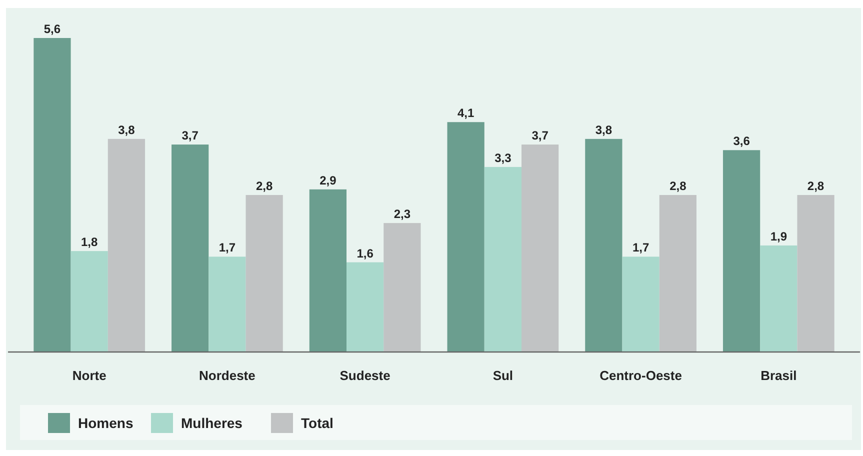  What do you see at coordinates (503, 375) in the screenshot?
I see `x-tick-label: Sul` at bounding box center [503, 375].